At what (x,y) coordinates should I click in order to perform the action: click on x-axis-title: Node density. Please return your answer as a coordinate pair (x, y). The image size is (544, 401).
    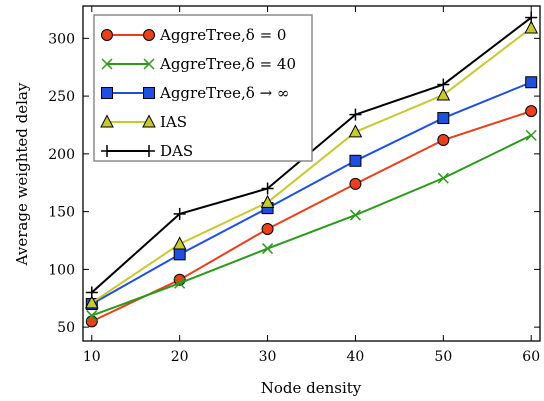
    Looking at the image, I should click on (311, 388).